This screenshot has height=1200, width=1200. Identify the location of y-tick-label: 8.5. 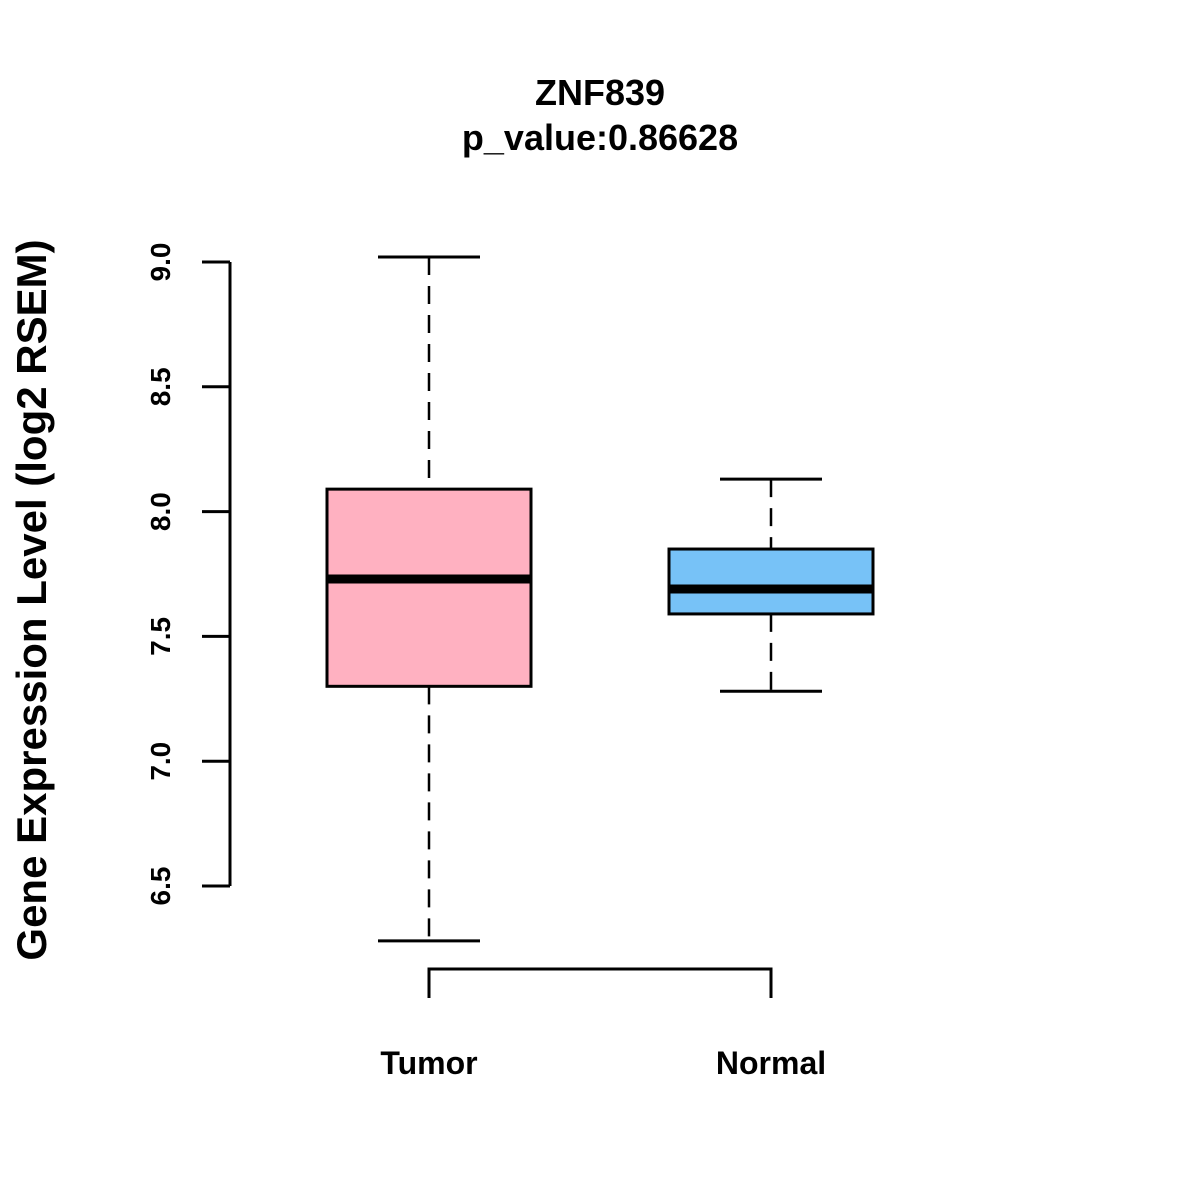
(160, 386).